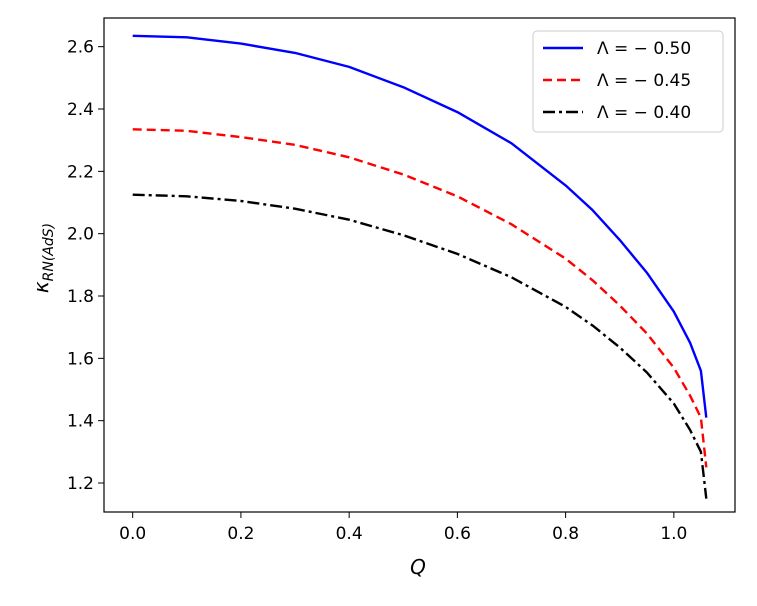  I want to click on legend-label-1: Λ = − 0.50, so click(644, 49).